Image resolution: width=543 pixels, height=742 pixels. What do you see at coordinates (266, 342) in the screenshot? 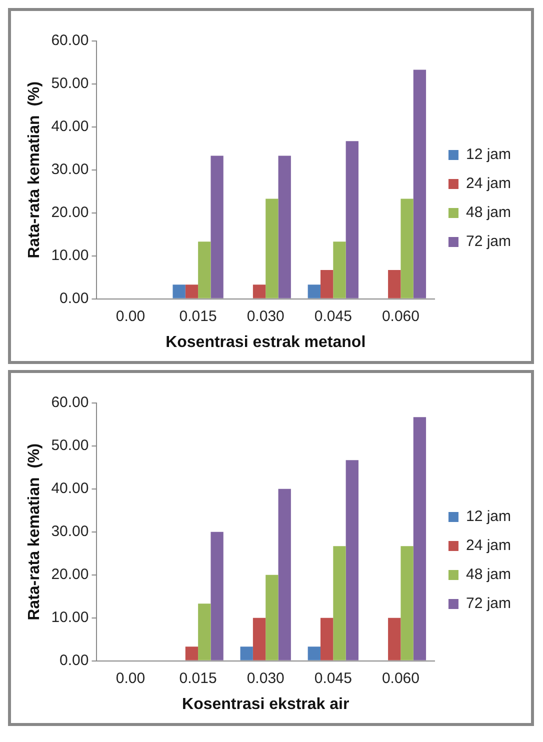
I see `x-axis-title: Kosentrasi estrak metanol` at bounding box center [266, 342].